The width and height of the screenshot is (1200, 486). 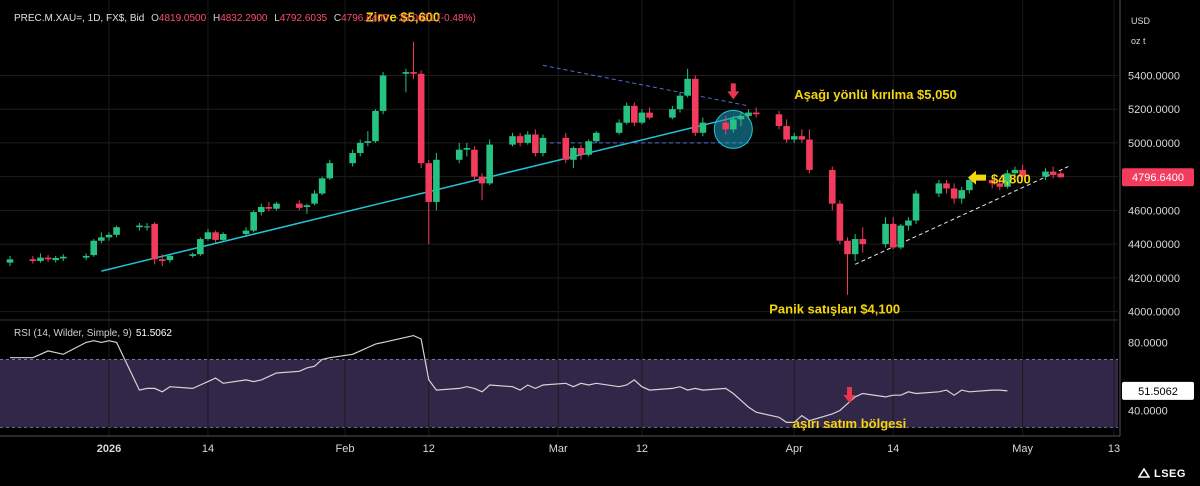 What do you see at coordinates (345, 449) in the screenshot?
I see `time-tick-label: Feb` at bounding box center [345, 449].